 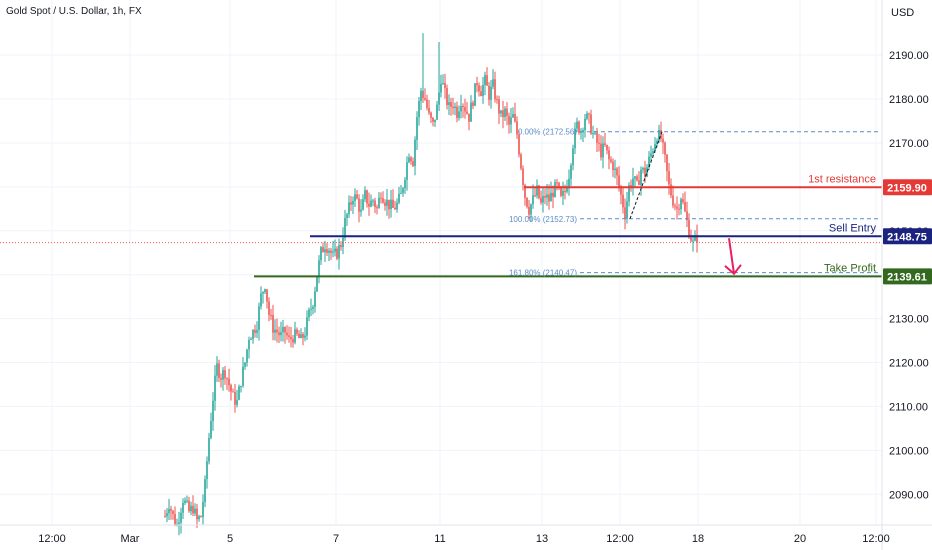 I want to click on fib-label: 161.80% (2140.47), so click(x=543, y=273).